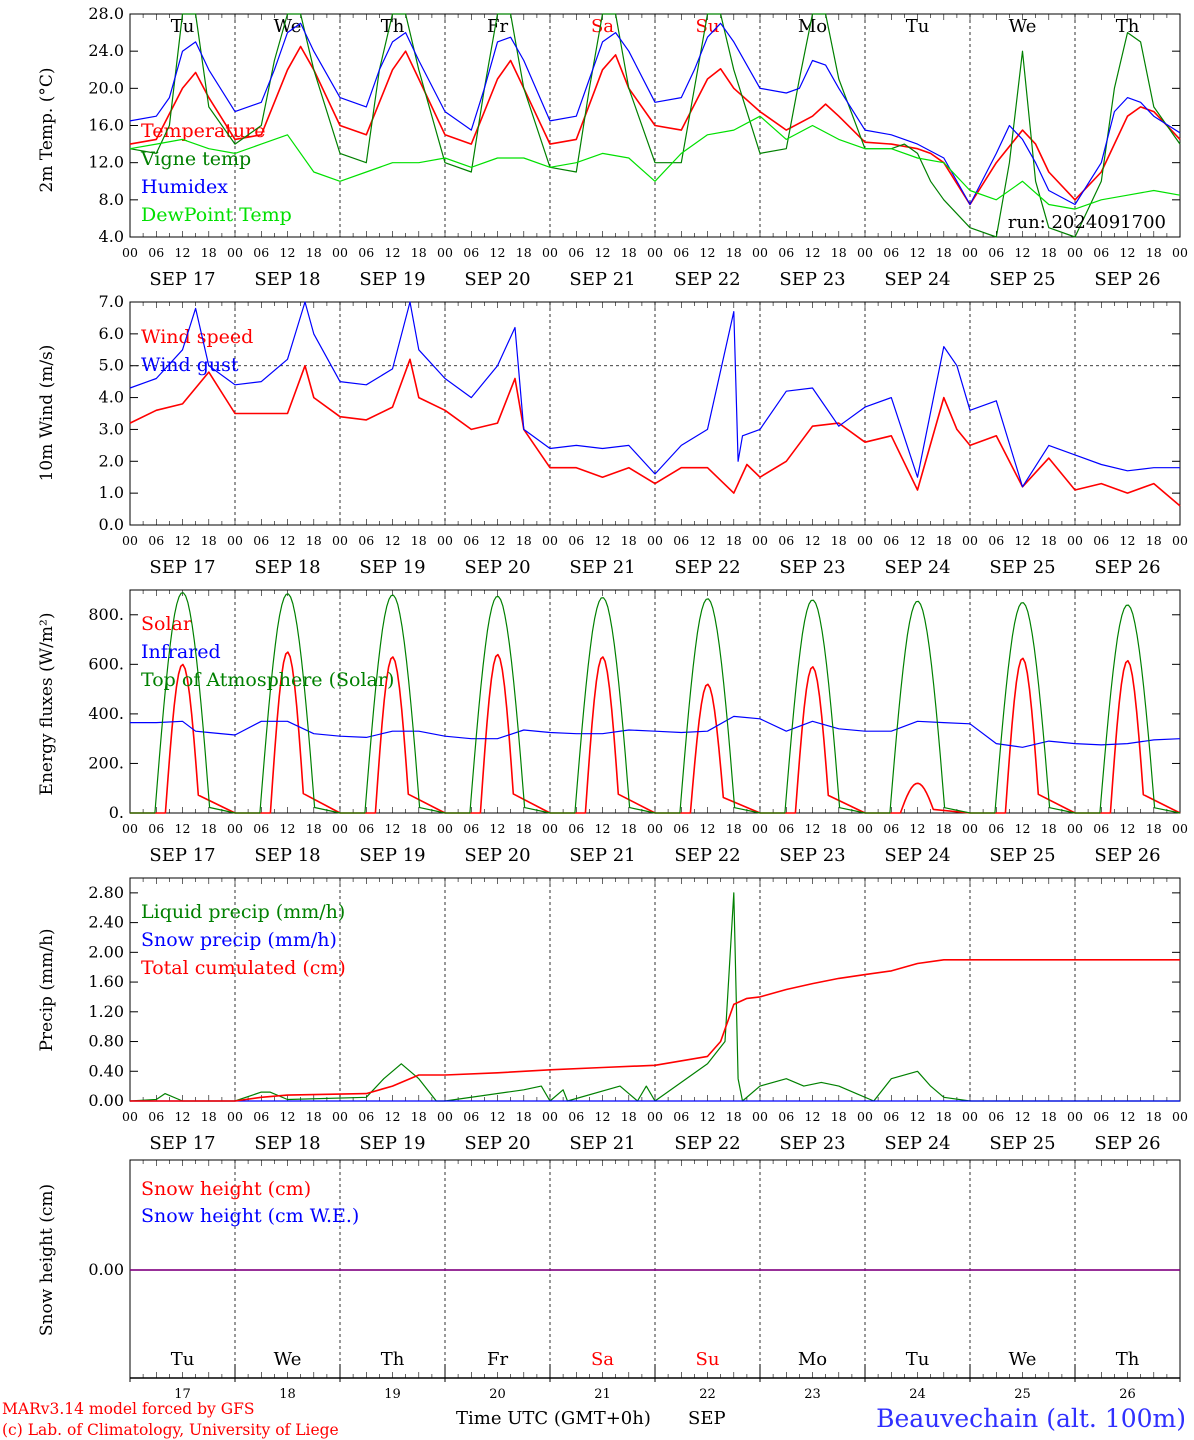  Describe the element at coordinates (216, 215) in the screenshot. I see `legend-entry: DewPoint Temp` at that location.